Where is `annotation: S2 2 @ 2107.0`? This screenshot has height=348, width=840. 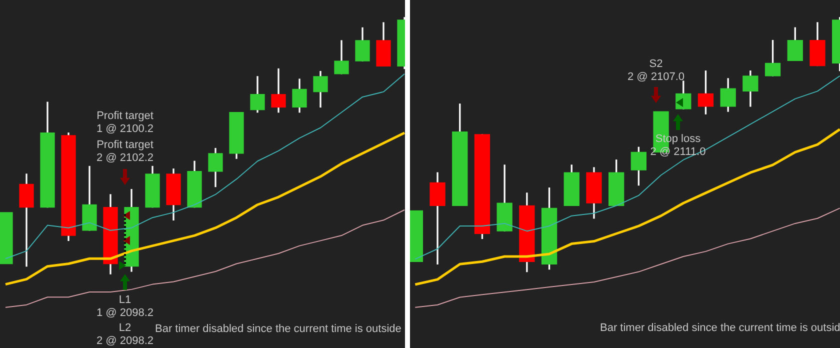 annotation: S2 2 @ 2107.0 is located at coordinates (656, 71).